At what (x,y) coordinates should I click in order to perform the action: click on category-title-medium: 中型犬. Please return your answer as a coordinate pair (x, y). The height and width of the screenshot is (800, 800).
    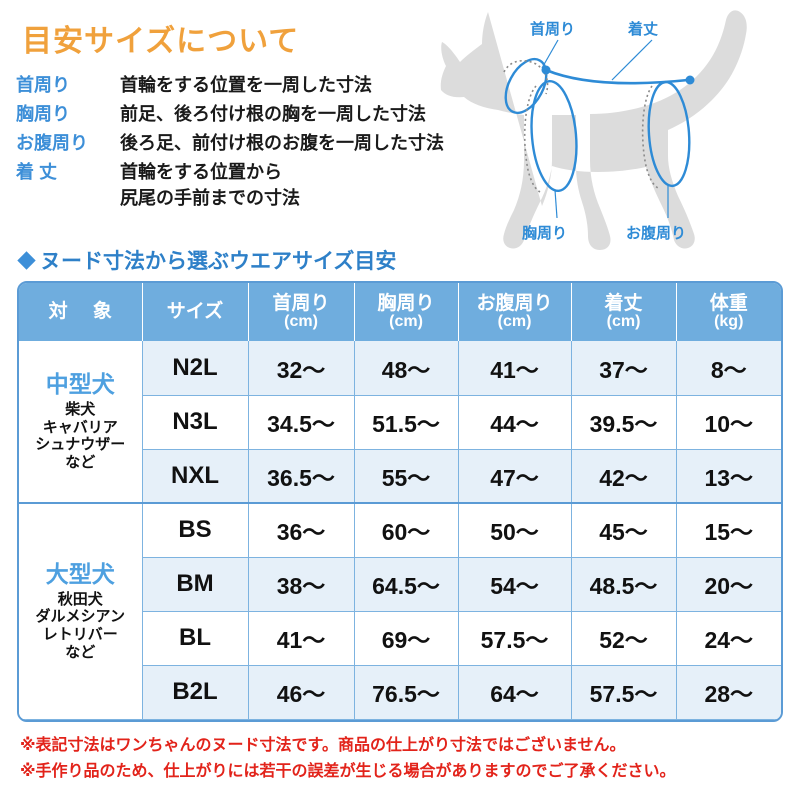
    Looking at the image, I should click on (80, 384).